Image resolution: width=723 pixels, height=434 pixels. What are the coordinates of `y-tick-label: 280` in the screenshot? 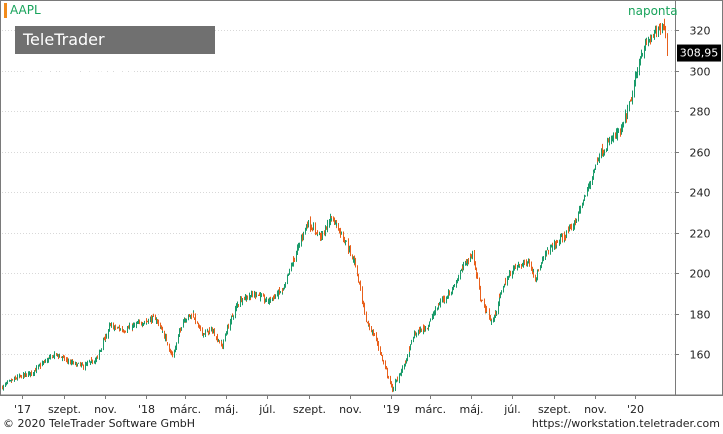 It's located at (700, 112).